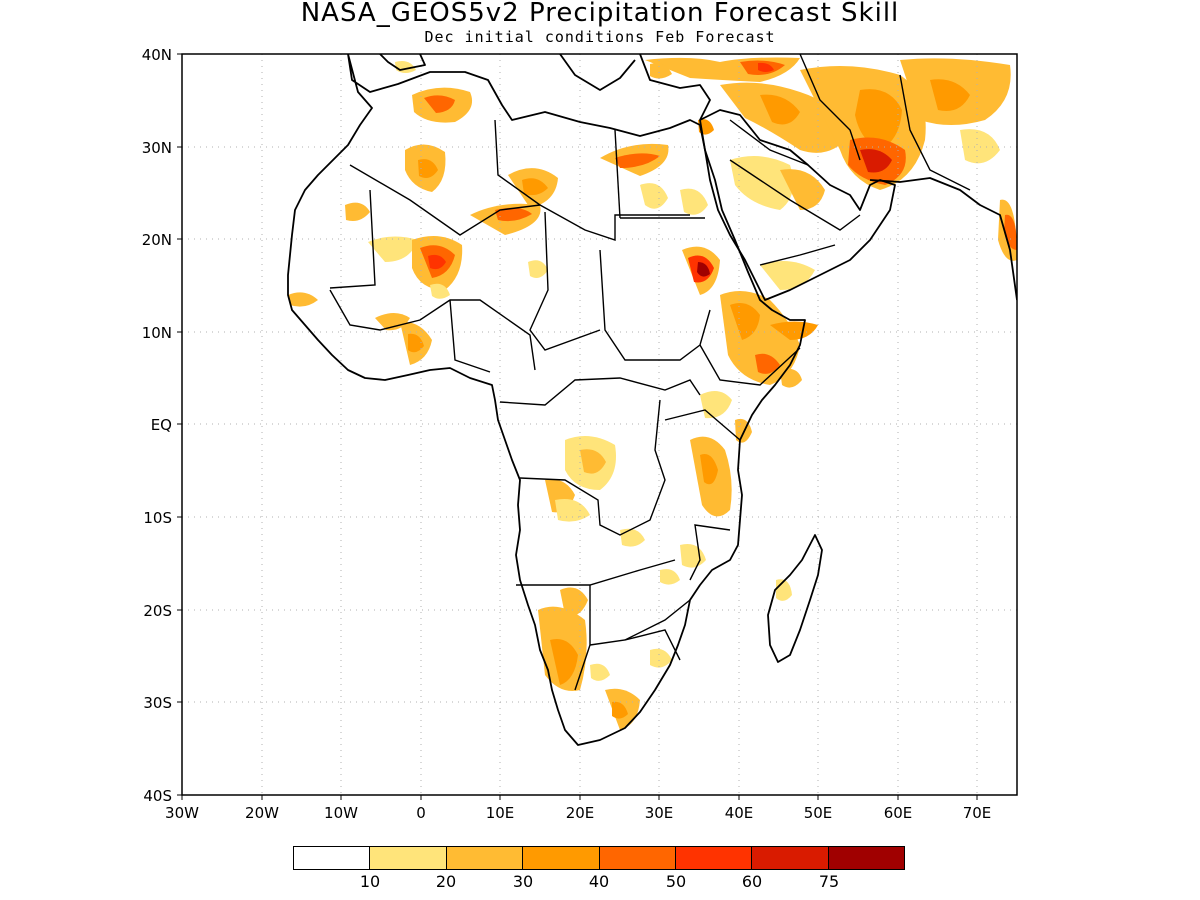 The height and width of the screenshot is (900, 1200). What do you see at coordinates (565, 281) in the screenshot?
I see `border-chad` at bounding box center [565, 281].